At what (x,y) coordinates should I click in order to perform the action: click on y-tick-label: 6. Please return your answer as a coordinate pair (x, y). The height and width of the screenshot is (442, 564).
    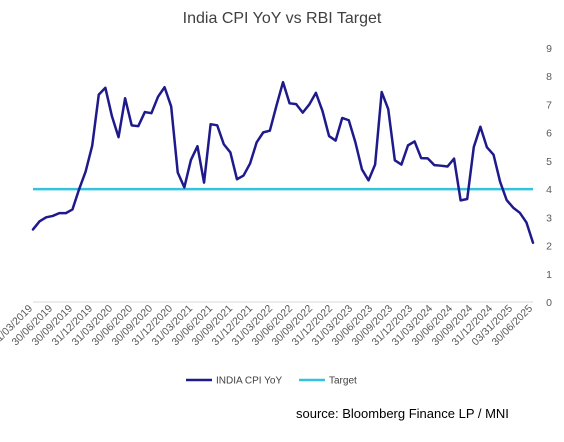
    Looking at the image, I should click on (549, 134).